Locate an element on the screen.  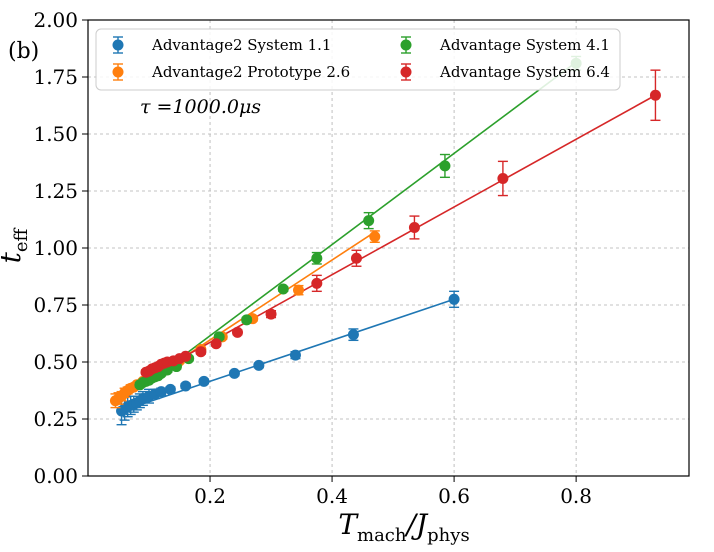
y-tick-label: 0.75 is located at coordinates (55, 305).